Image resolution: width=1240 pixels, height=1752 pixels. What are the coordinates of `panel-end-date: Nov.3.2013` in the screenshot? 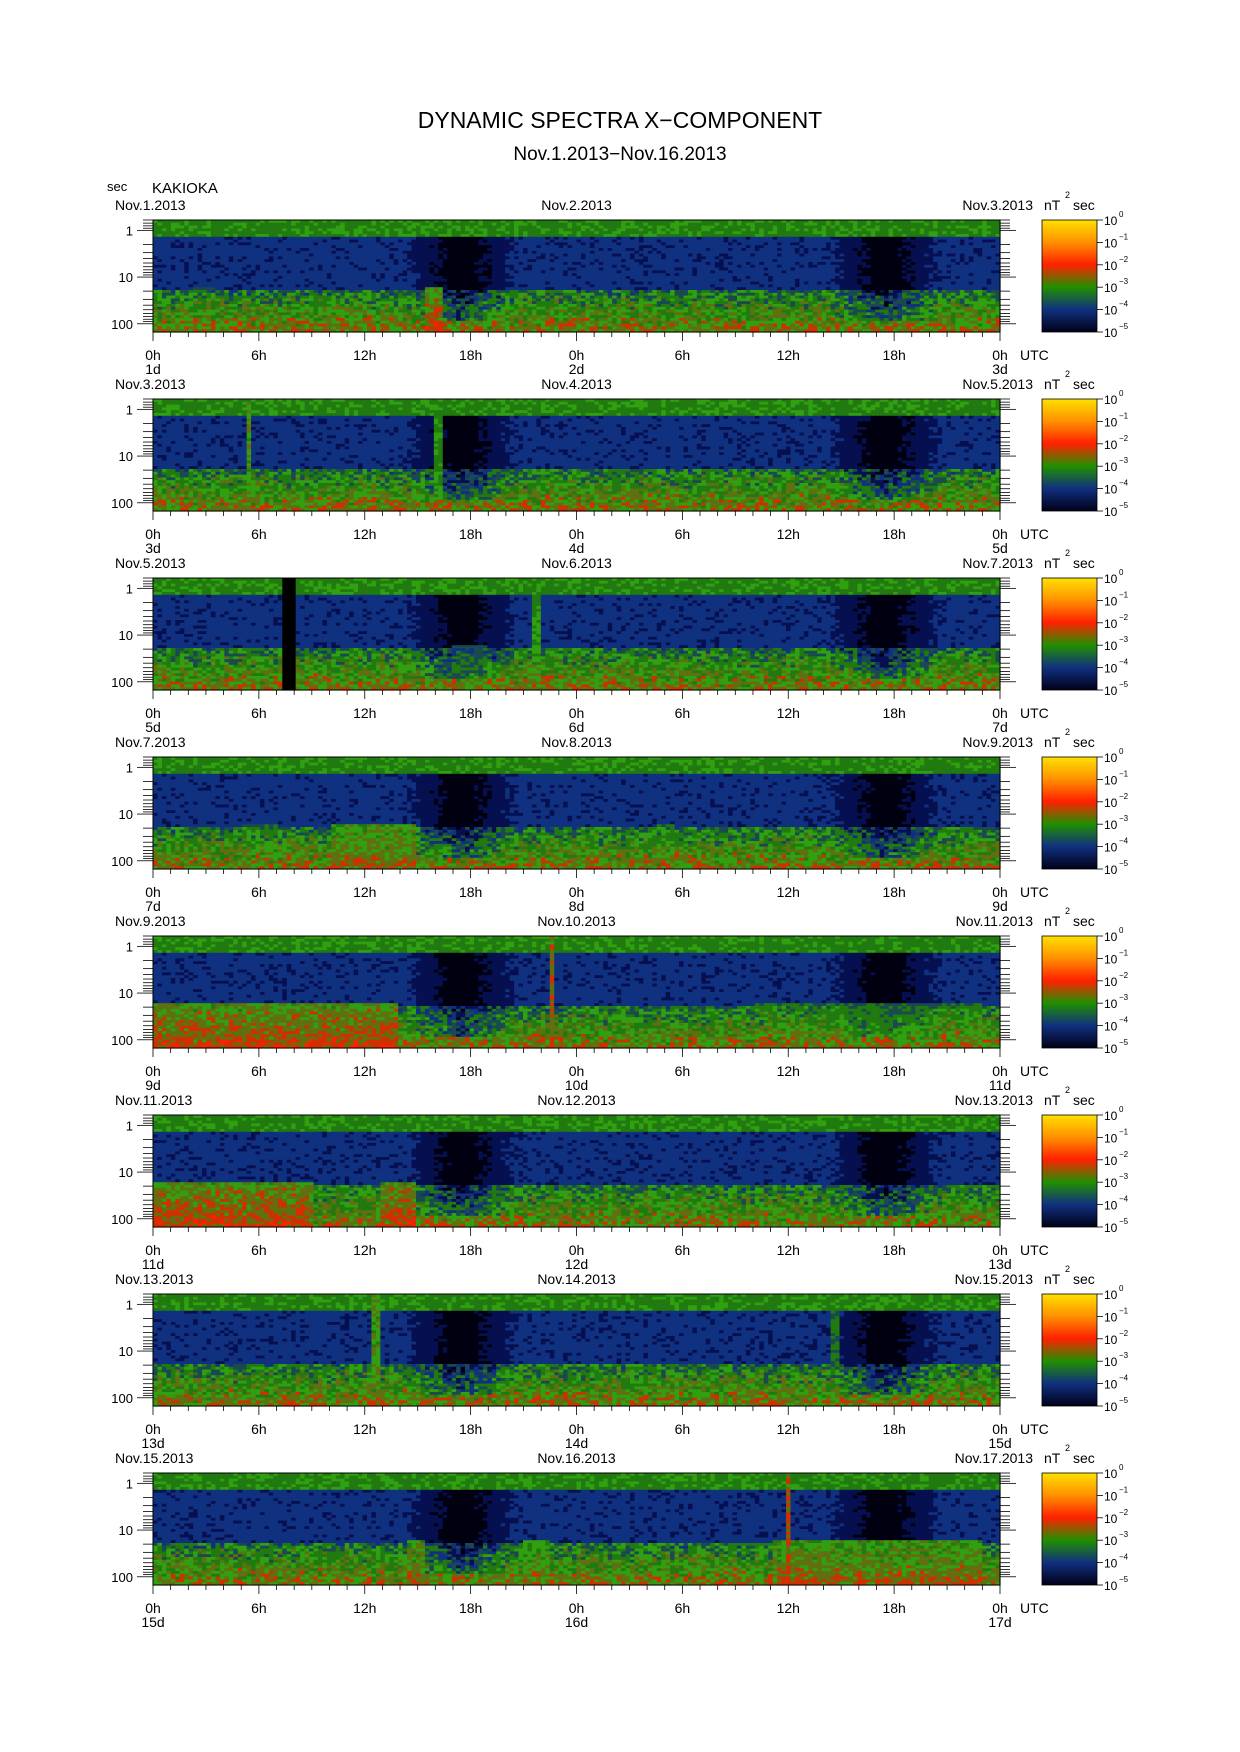 It's located at (997, 205).